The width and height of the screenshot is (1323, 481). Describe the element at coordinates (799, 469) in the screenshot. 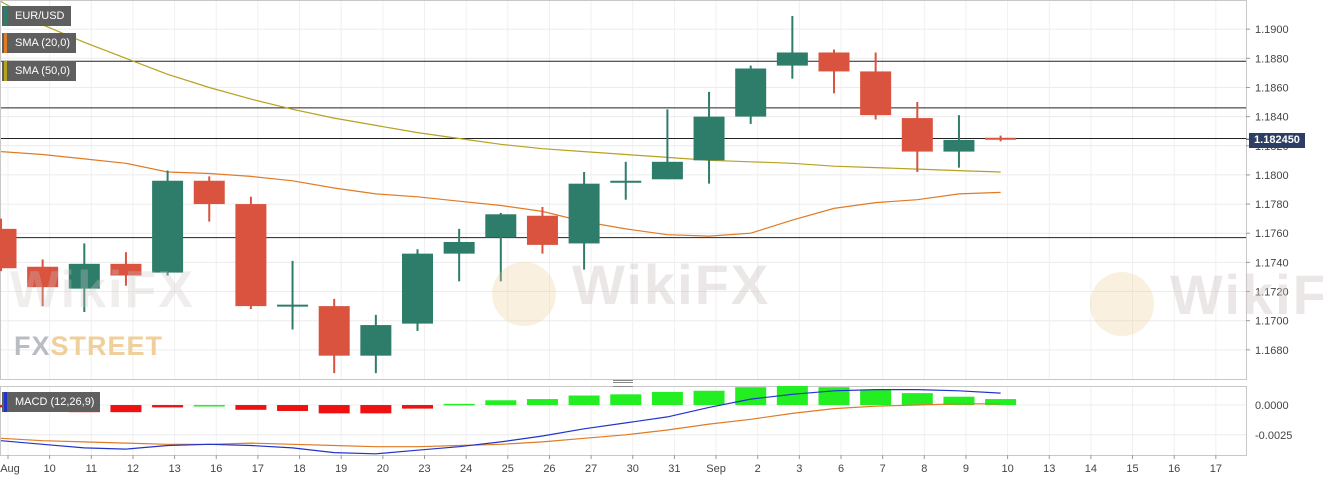

I see `x-tick-label: 3` at that location.